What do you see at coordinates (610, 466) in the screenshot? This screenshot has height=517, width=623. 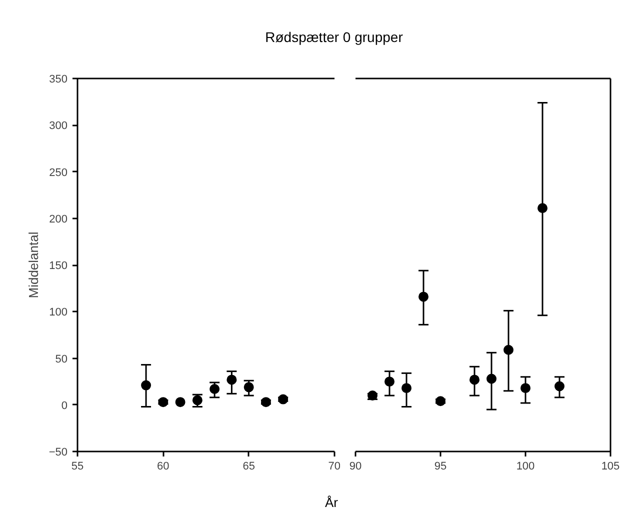 I see `x-tick-label: 105` at bounding box center [610, 466].